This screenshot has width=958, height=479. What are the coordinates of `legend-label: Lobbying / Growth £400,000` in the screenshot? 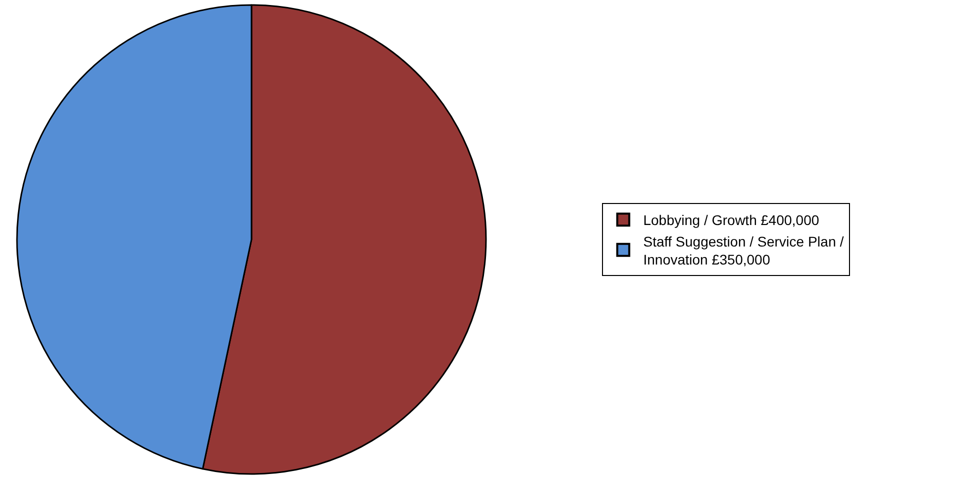 It's located at (731, 220).